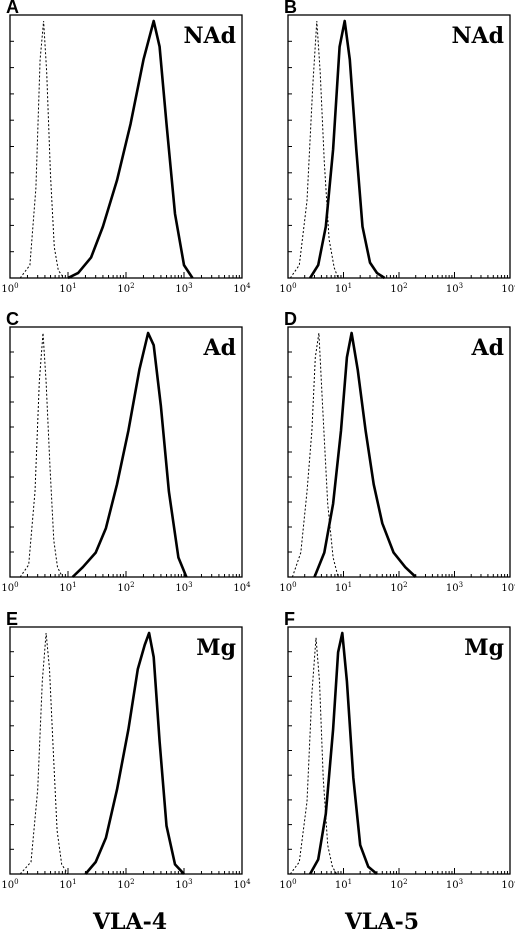  What do you see at coordinates (381, 922) in the screenshot?
I see `column-label-vla5: VLA-5` at bounding box center [381, 922].